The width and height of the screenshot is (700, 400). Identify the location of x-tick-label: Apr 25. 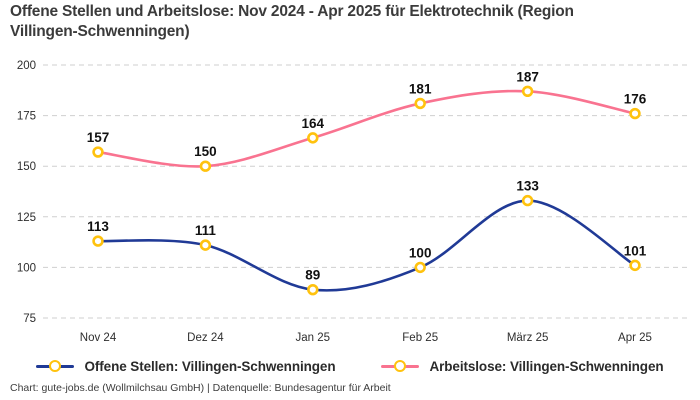
(635, 338).